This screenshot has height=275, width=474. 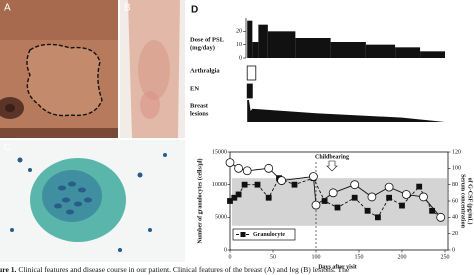 I want to click on arthralgia-bar, so click(x=251, y=73).